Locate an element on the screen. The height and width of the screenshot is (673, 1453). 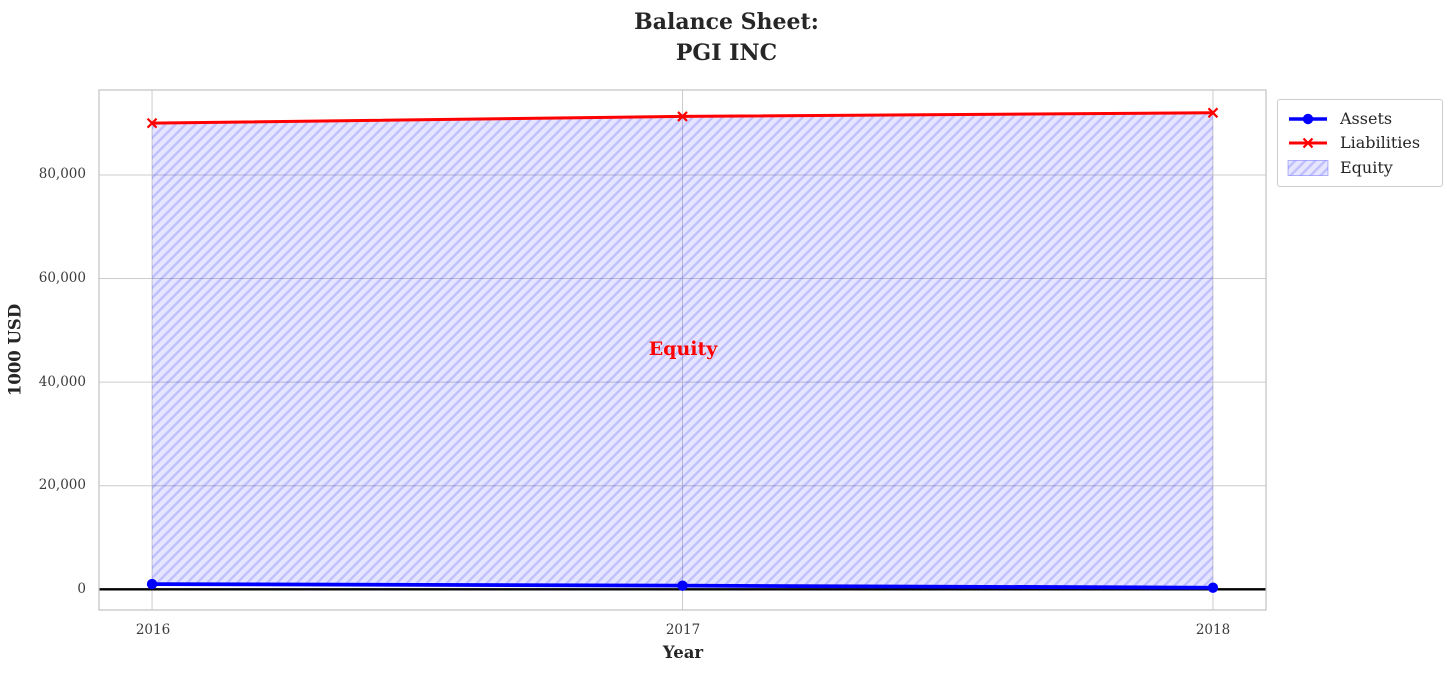
y-tick-label: 20,000 is located at coordinates (62, 485).